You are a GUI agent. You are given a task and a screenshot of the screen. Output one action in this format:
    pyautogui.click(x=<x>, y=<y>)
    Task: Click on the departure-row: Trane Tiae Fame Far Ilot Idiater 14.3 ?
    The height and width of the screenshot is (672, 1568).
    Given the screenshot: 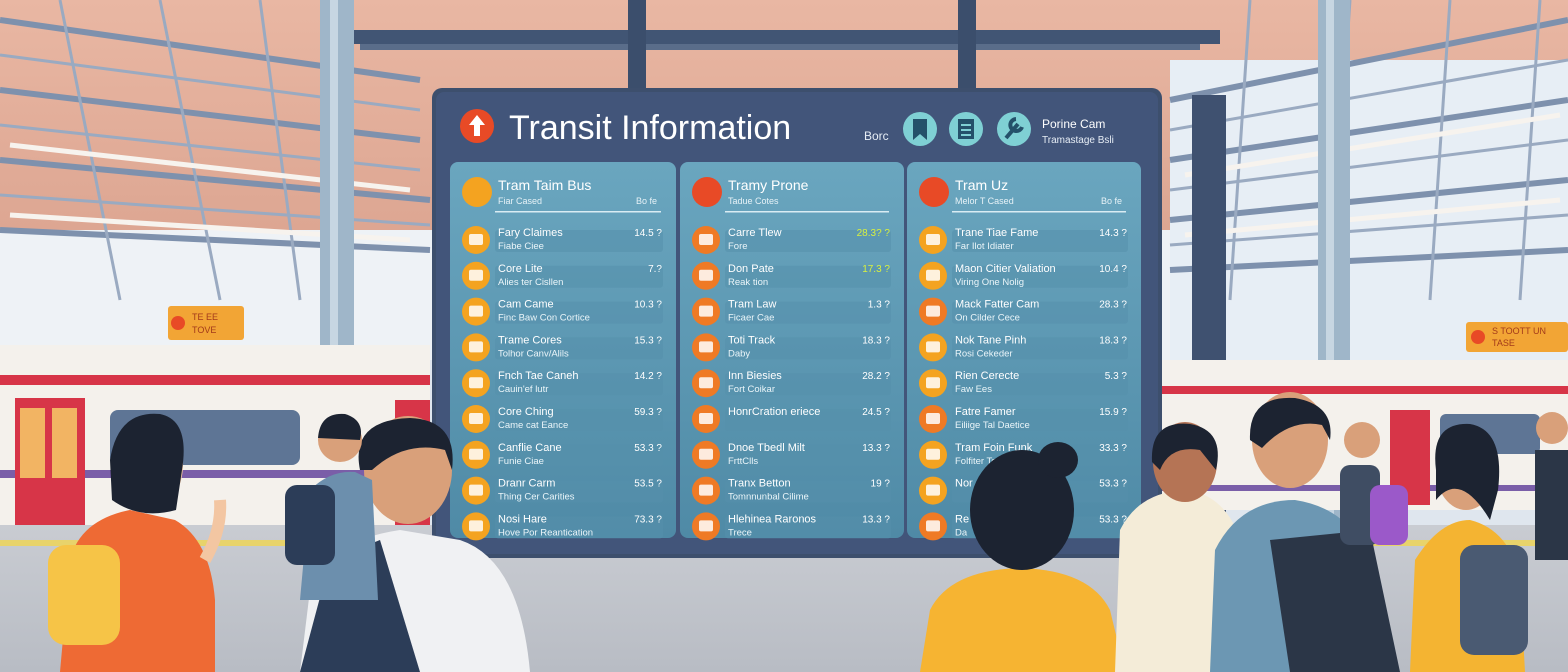 What is the action you would take?
    pyautogui.click(x=1023, y=240)
    